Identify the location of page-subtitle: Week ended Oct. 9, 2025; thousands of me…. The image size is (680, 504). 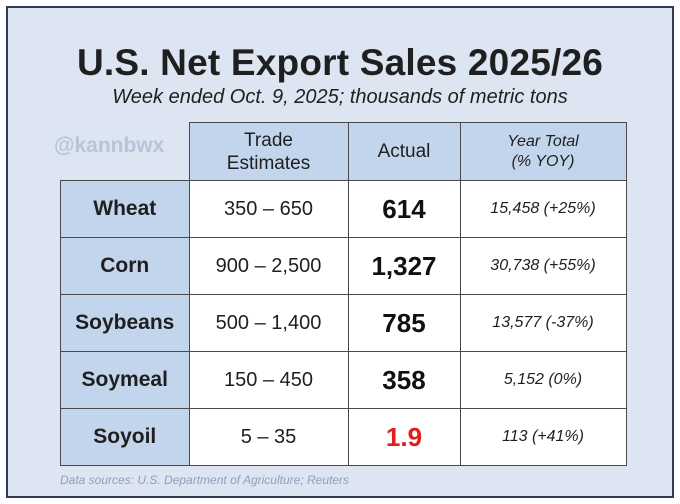
(340, 97).